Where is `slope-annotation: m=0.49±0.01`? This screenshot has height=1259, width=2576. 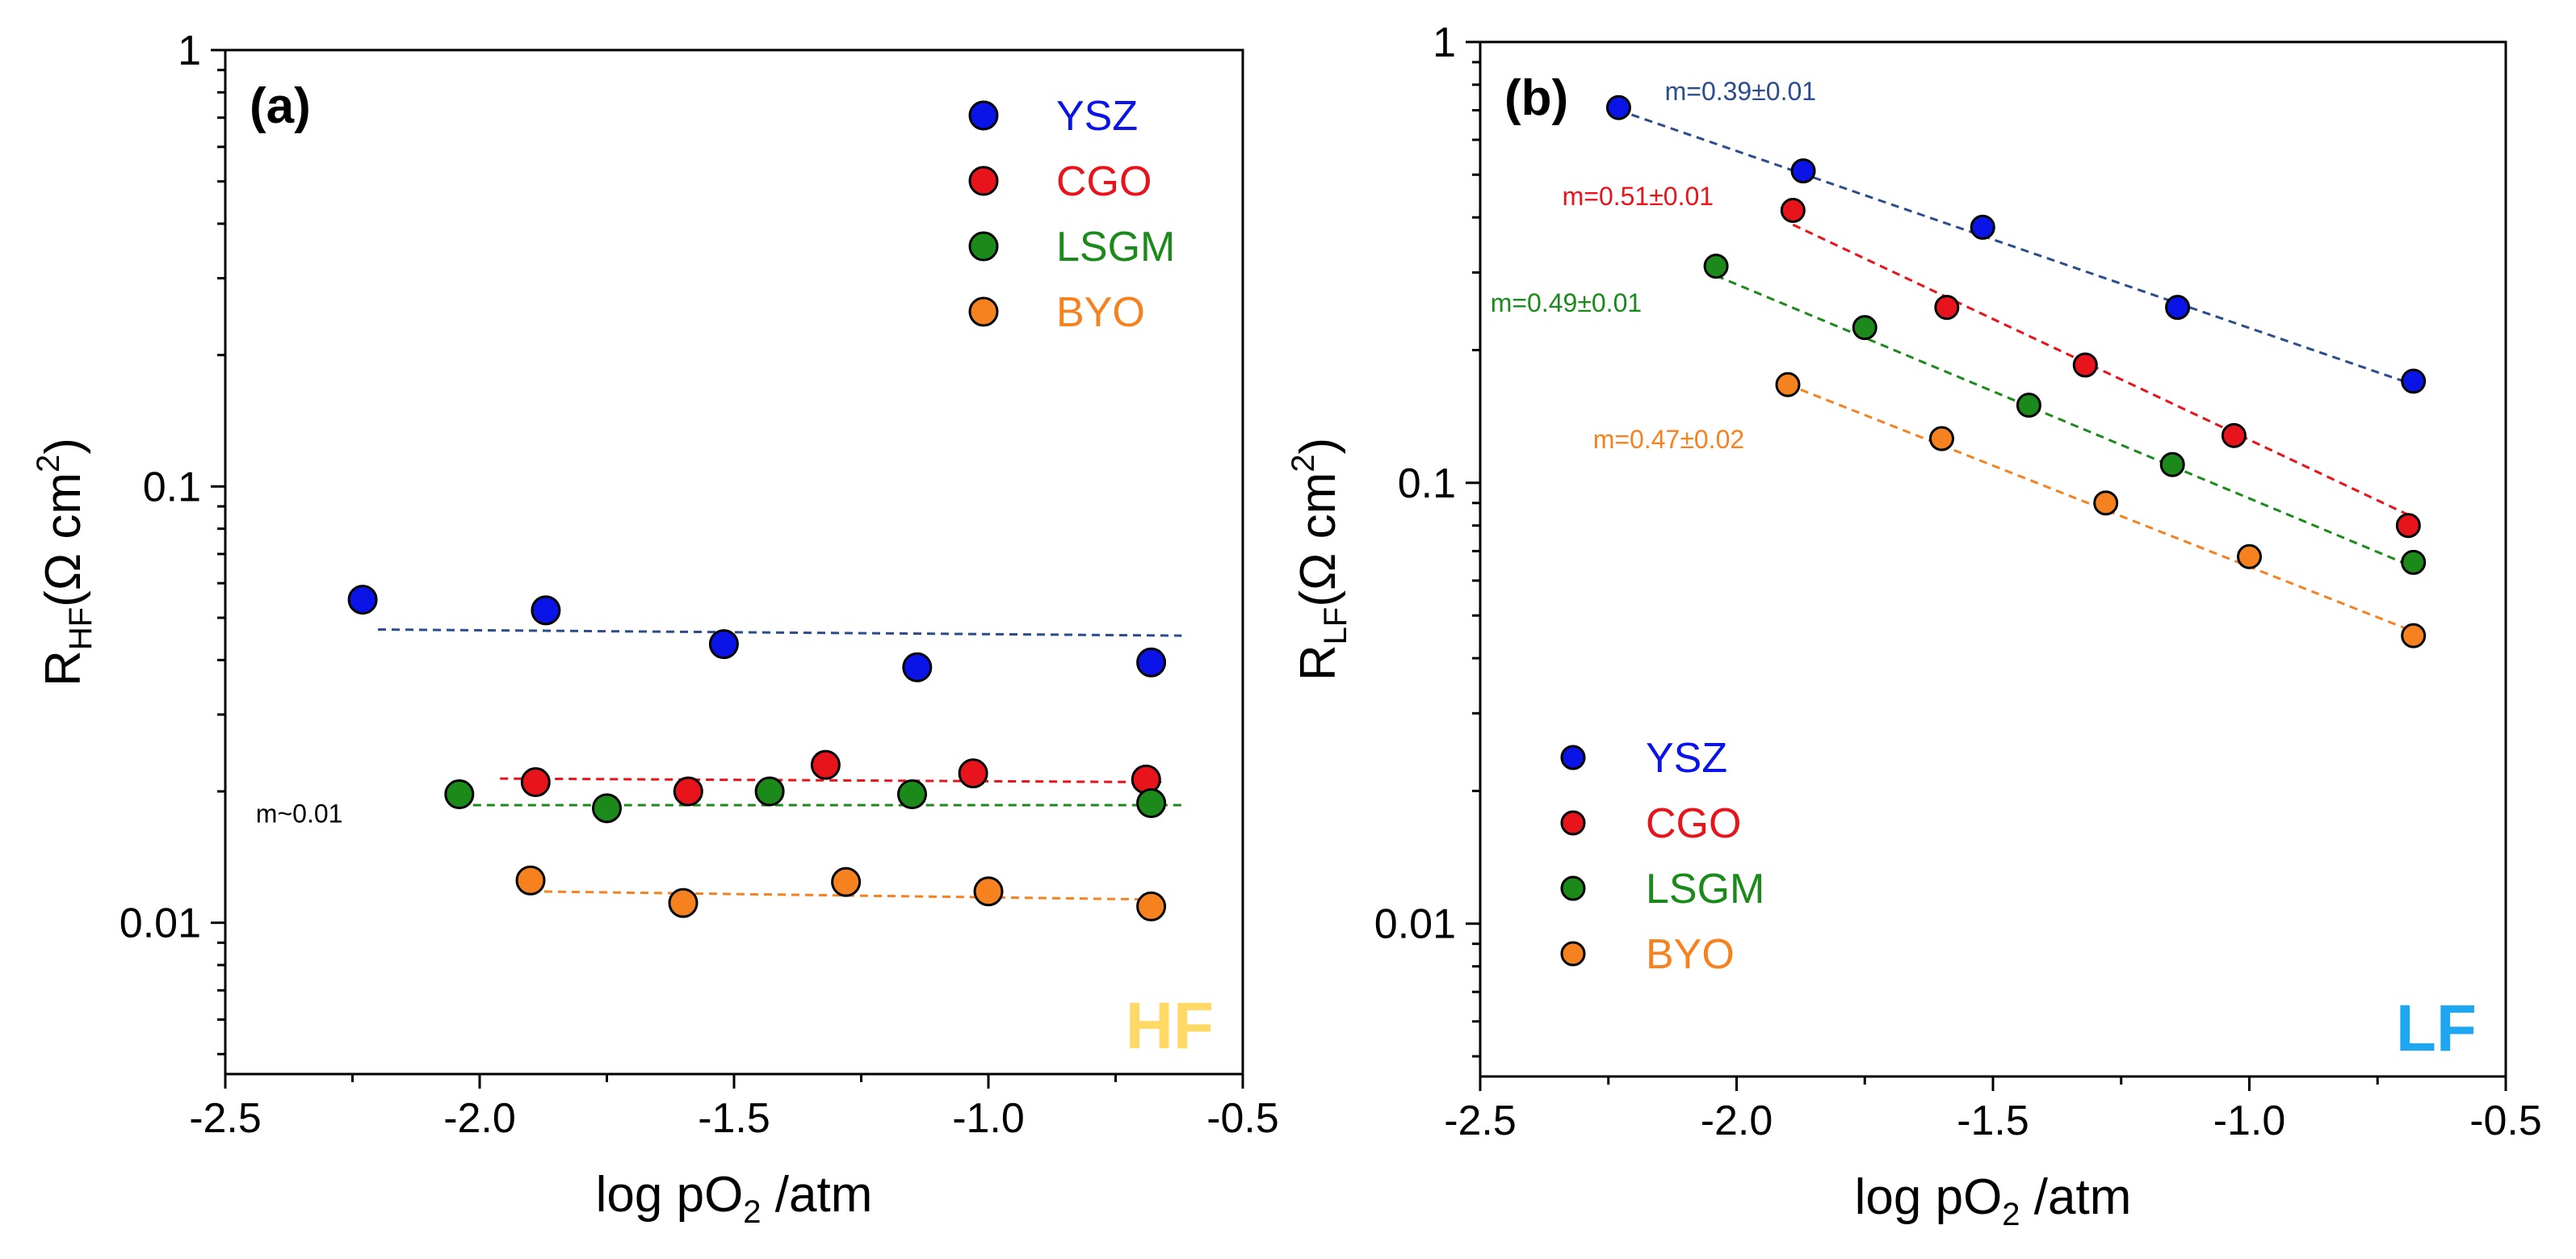
slope-annotation: m=0.49±0.01 is located at coordinates (1566, 303).